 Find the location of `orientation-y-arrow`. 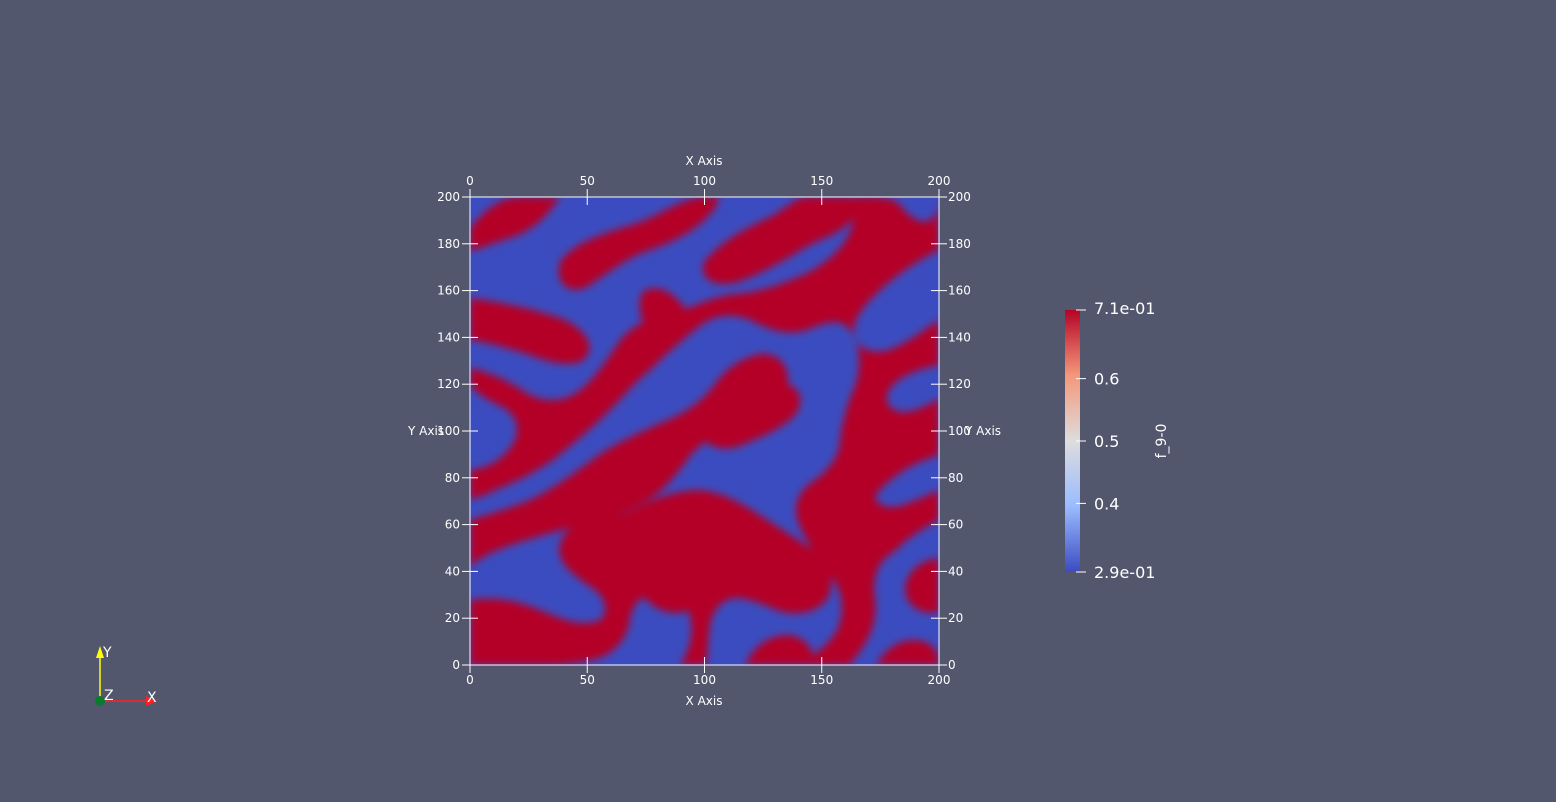

orientation-y-arrow is located at coordinates (100, 652).